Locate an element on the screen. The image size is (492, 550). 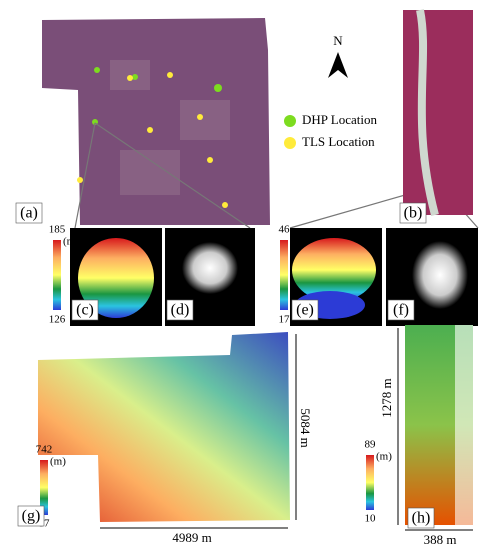
colorbar-max: 89 is located at coordinates (371, 445).